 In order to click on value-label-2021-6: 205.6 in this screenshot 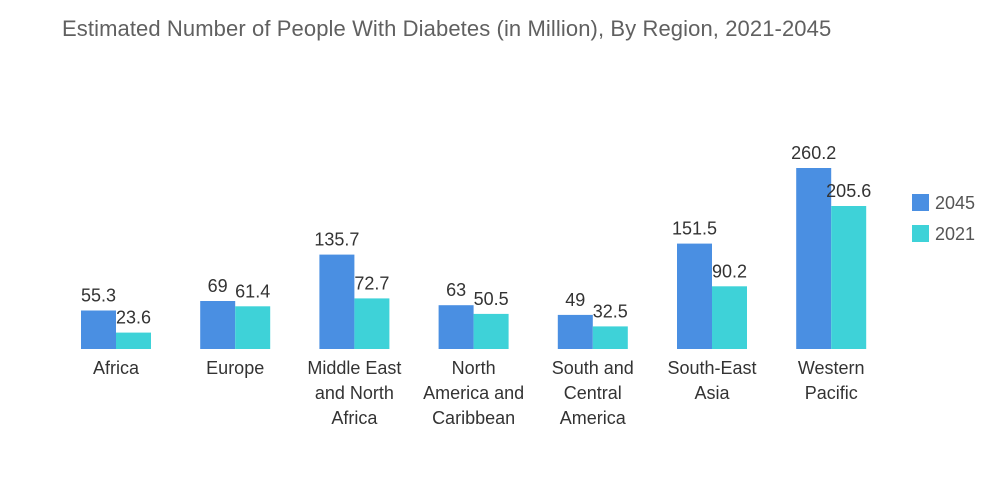, I will do `click(848, 191)`.